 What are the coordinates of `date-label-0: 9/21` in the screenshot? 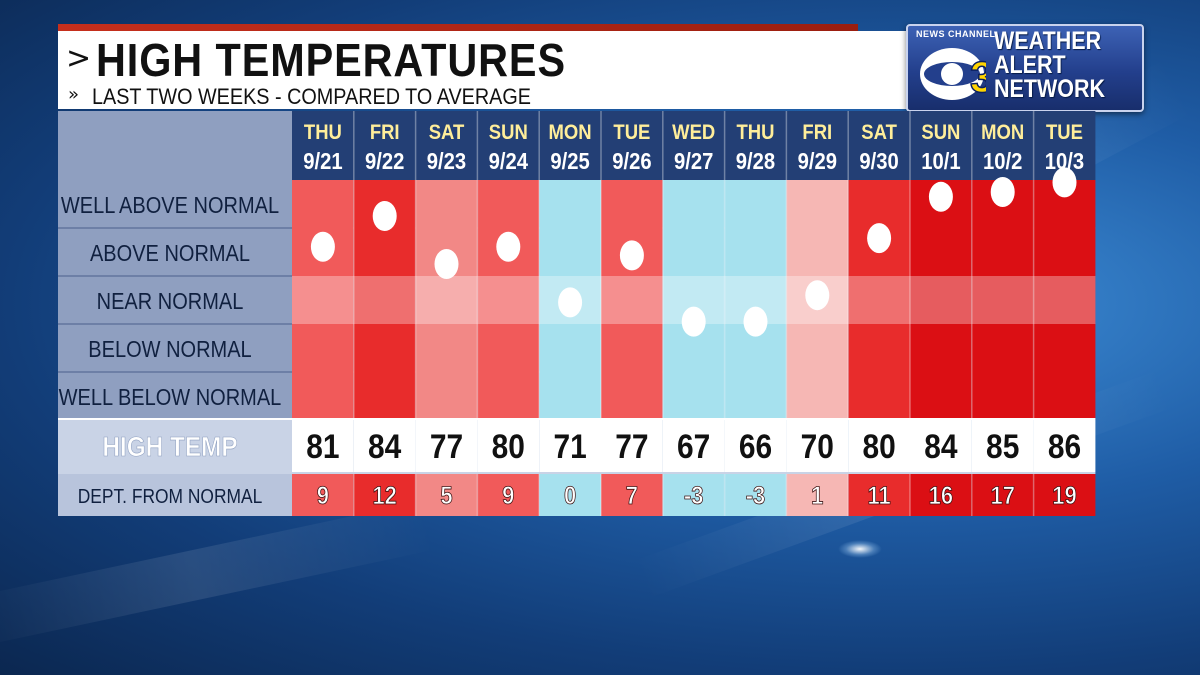 It's located at (322, 161).